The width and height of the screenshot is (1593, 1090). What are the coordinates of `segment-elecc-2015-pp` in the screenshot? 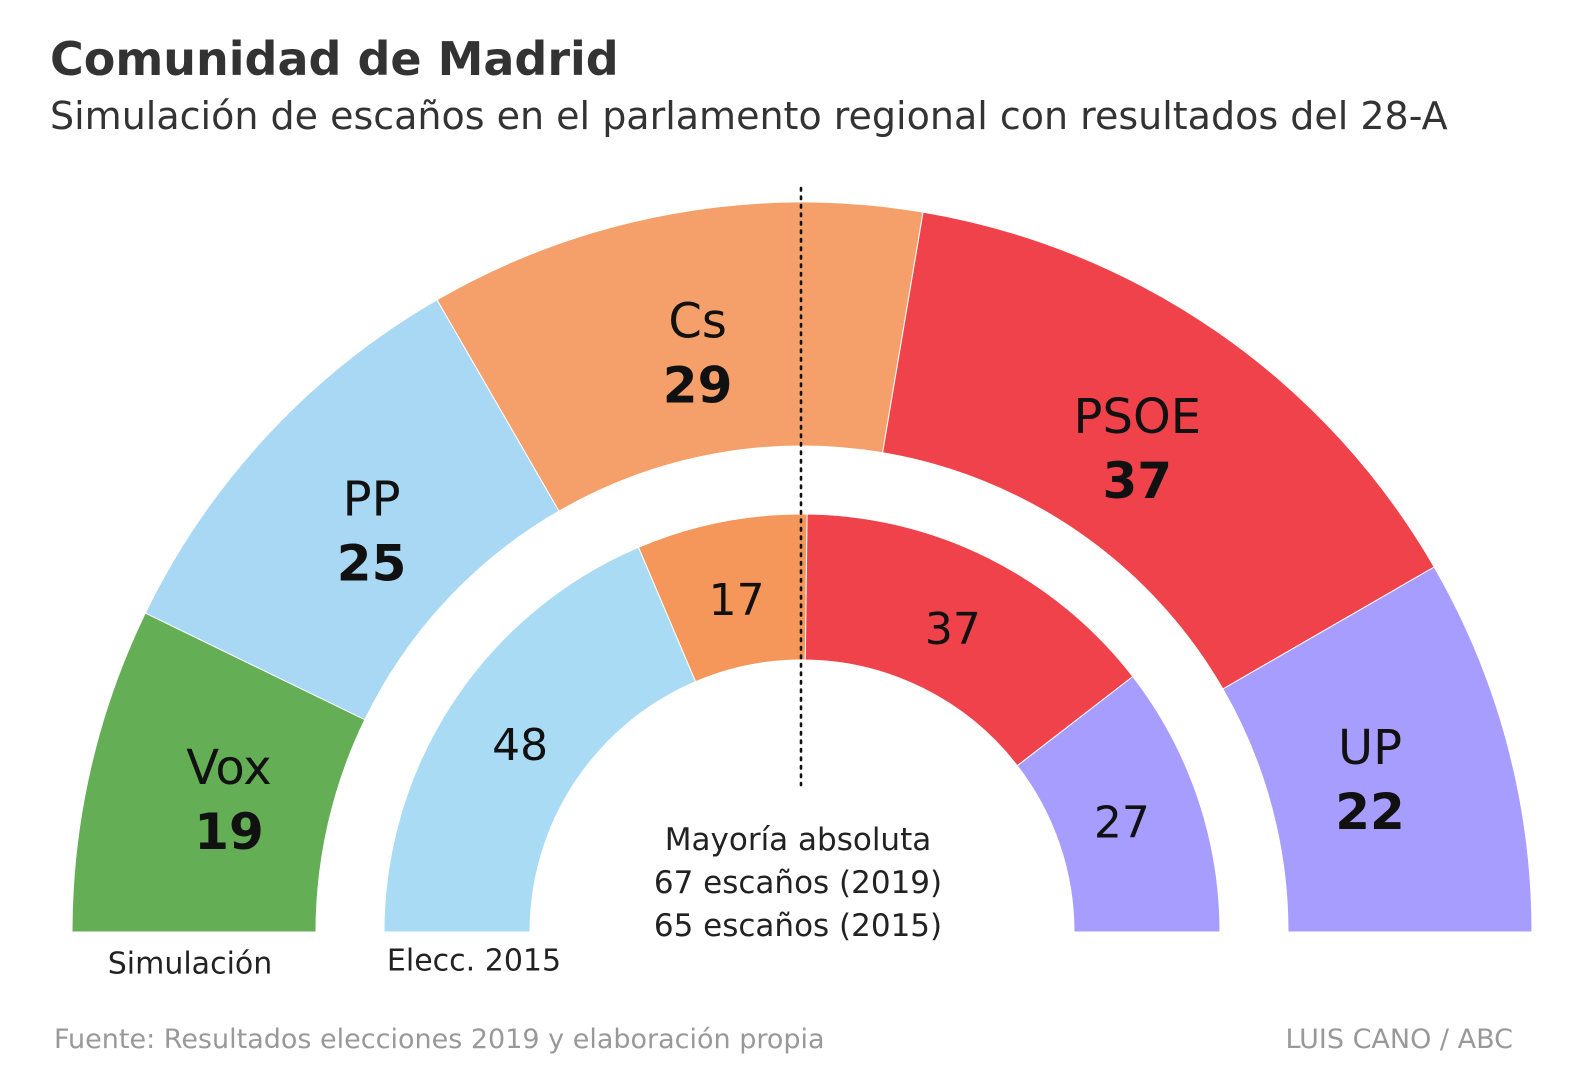 It's located at (540, 739).